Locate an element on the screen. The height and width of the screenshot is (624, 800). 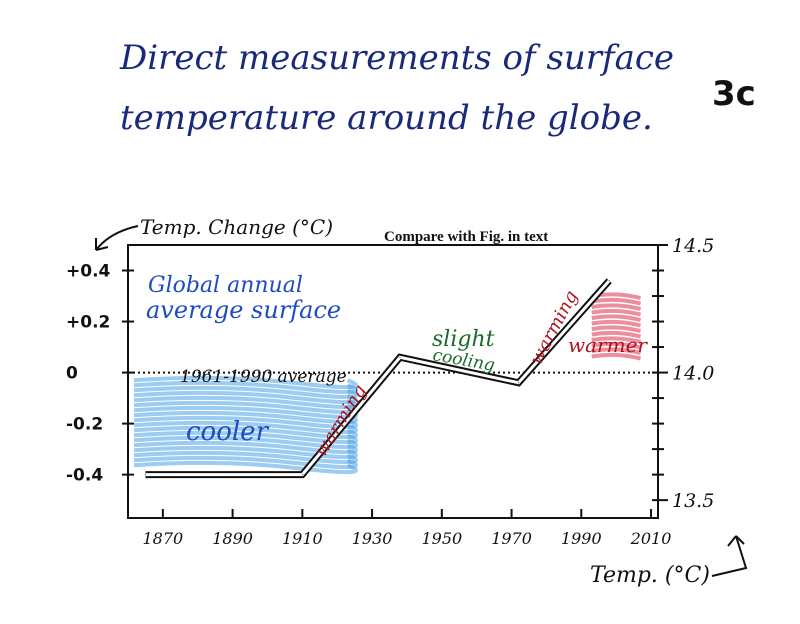
y-right-label-arrowhead is located at coordinates (736, 541).